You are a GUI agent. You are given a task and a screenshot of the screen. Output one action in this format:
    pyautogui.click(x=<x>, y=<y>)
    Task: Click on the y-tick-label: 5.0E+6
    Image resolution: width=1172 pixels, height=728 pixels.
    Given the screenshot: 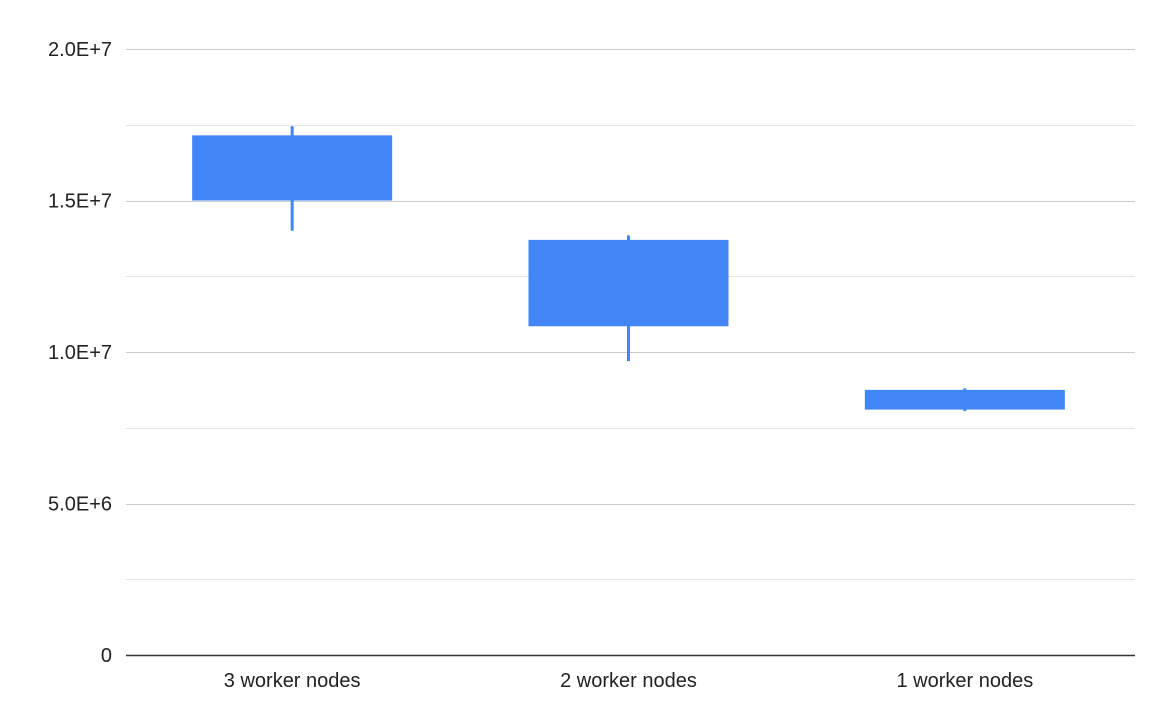 What is the action you would take?
    pyautogui.click(x=80, y=505)
    